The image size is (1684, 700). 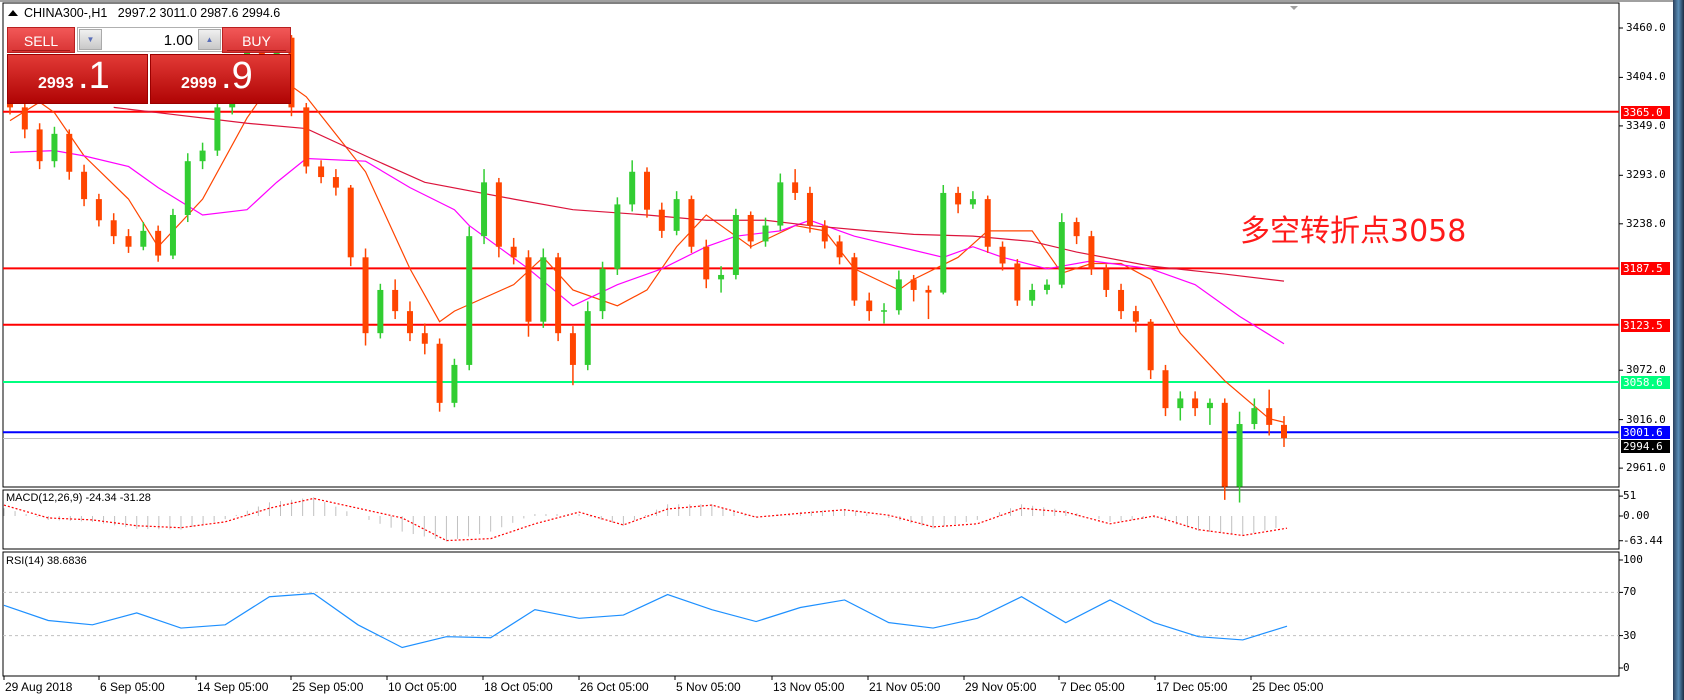 I want to click on macd-axis-label: 51, so click(x=1630, y=495).